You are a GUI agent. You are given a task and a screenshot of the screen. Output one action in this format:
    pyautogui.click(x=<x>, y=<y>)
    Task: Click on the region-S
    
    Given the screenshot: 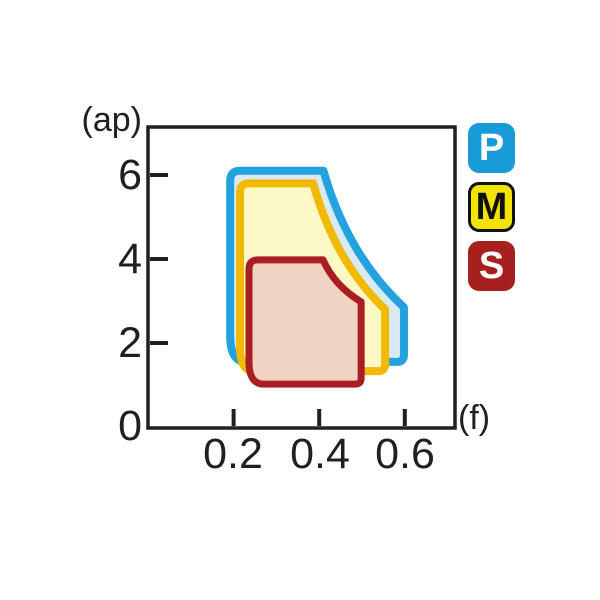 What is the action you would take?
    pyautogui.click(x=305, y=322)
    